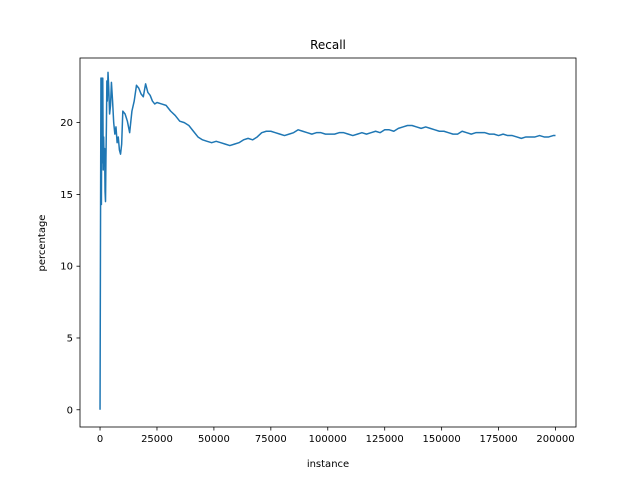 This screenshot has height=480, width=640. I want to click on x-tick-label: 100000, so click(328, 439).